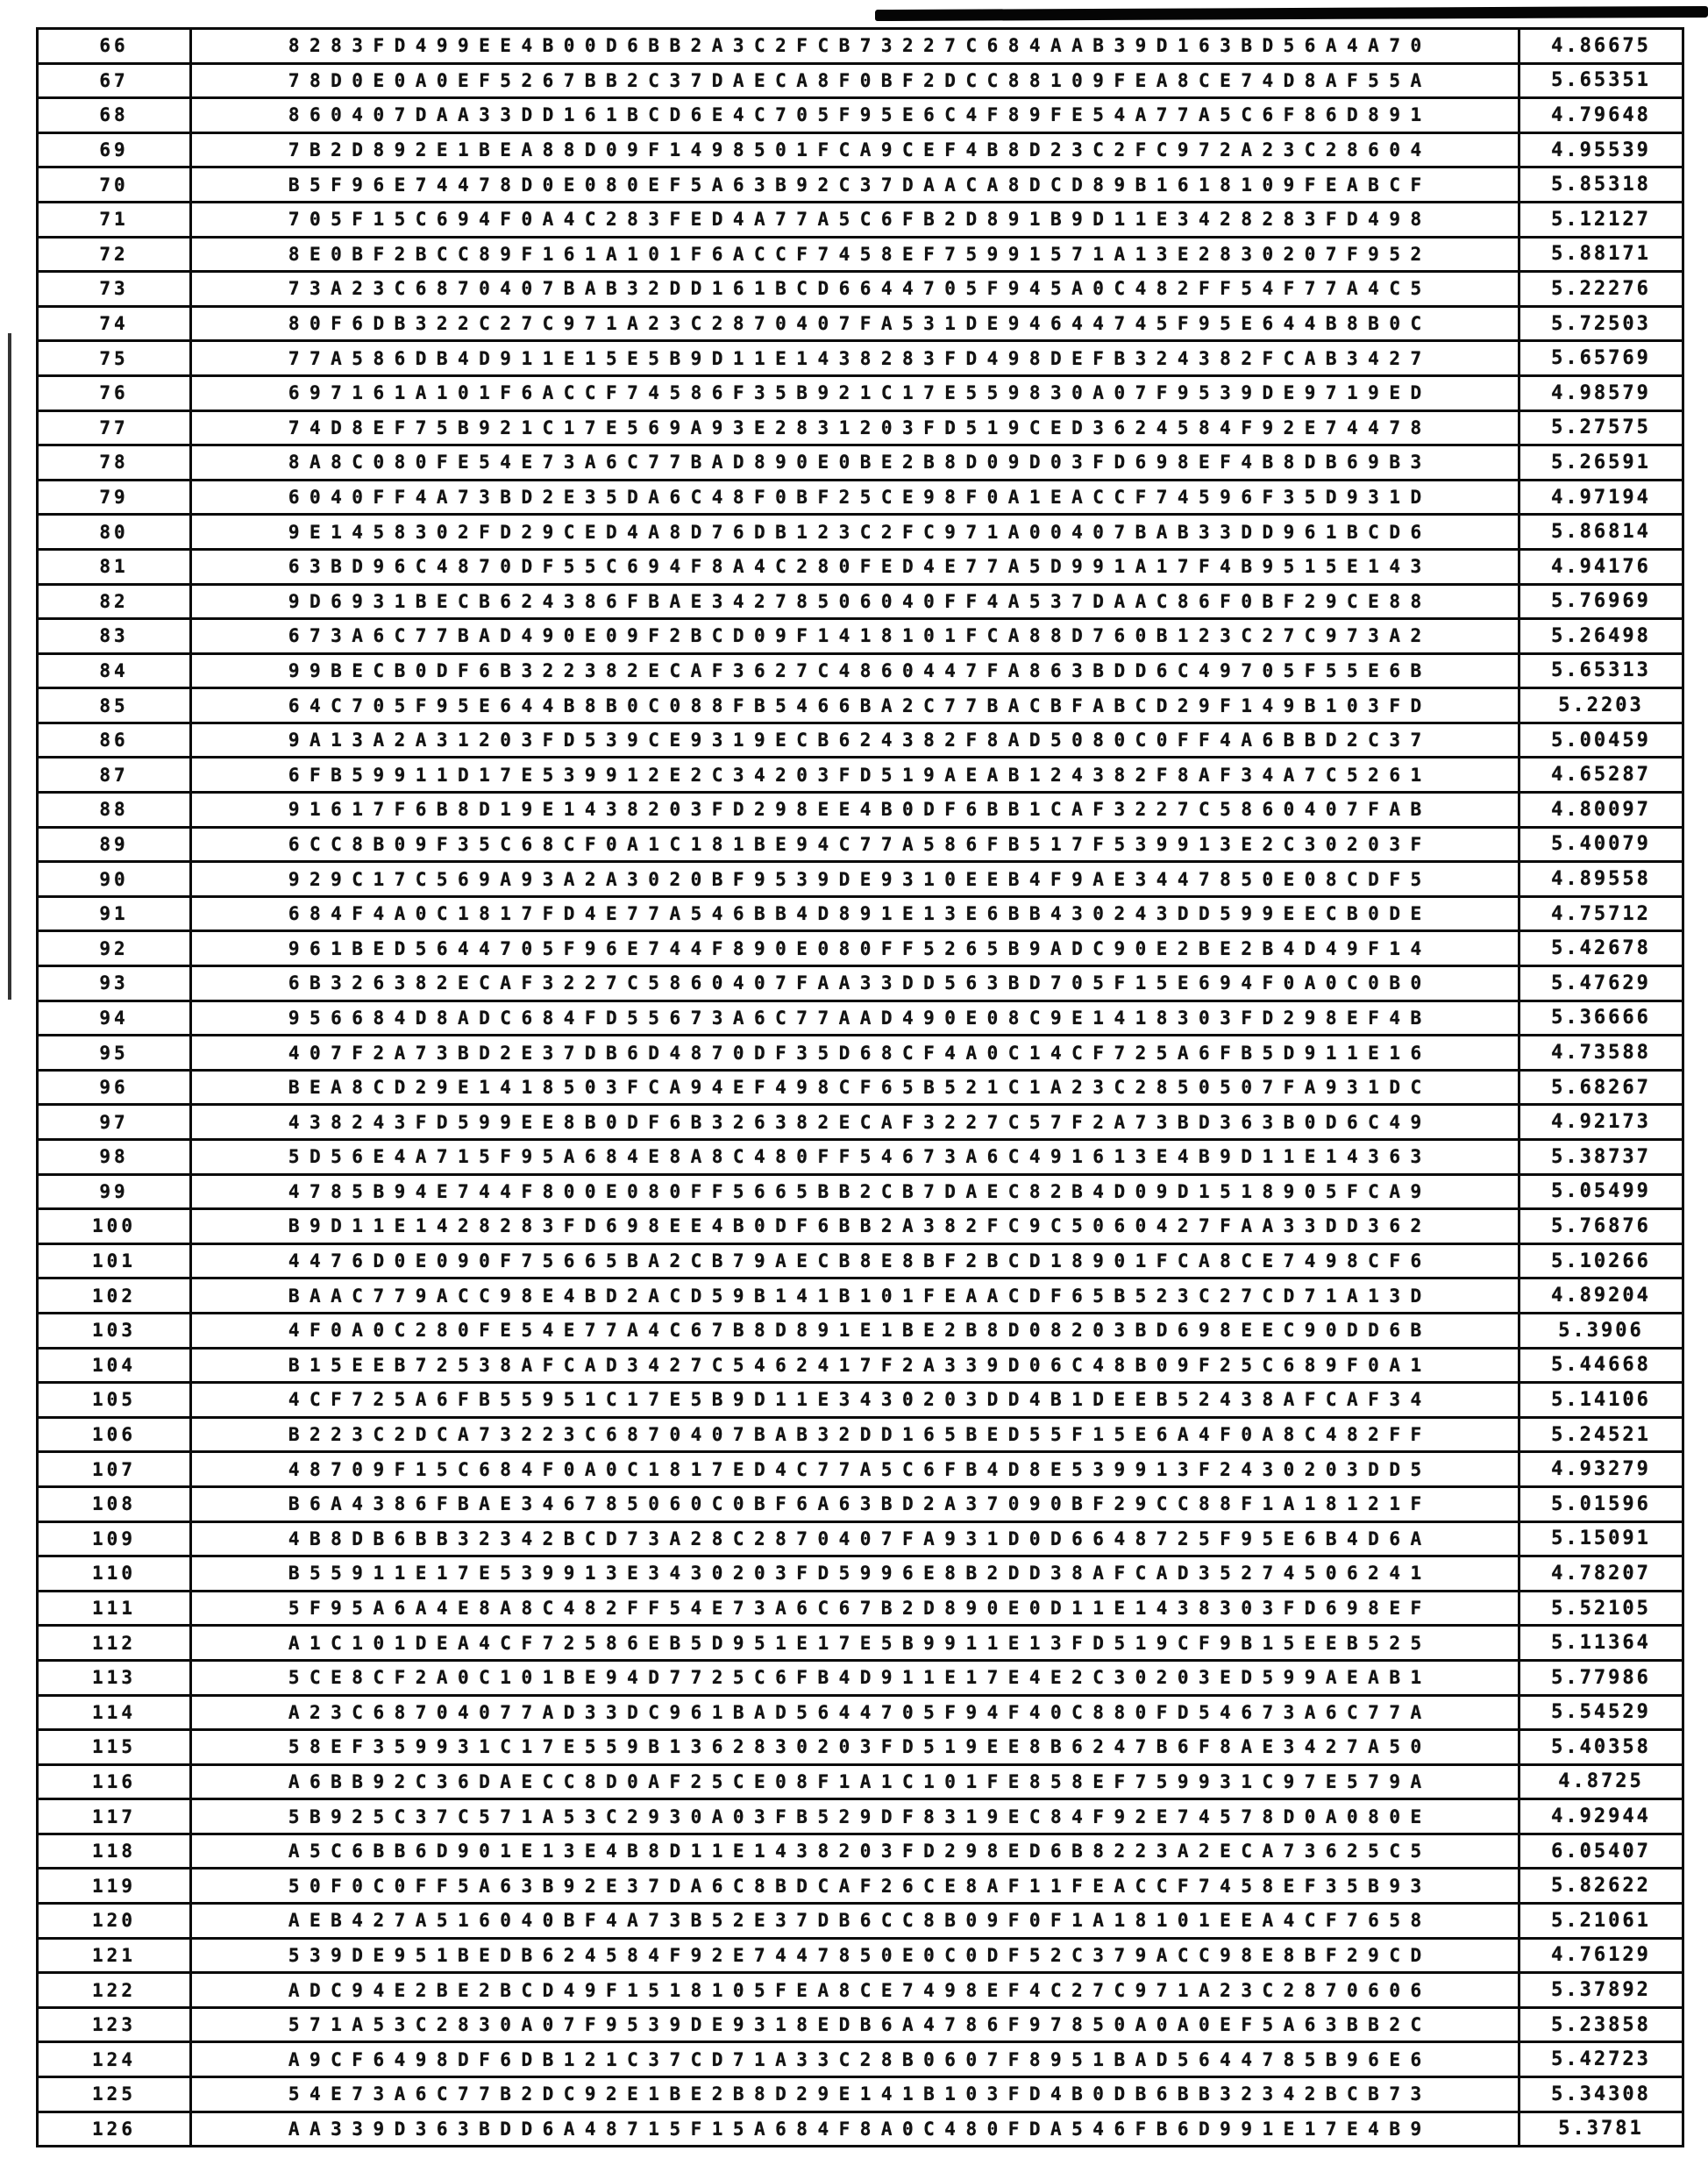 This screenshot has height=2158, width=1708. I want to click on row-value-cell: 5.52105, so click(1601, 1608).